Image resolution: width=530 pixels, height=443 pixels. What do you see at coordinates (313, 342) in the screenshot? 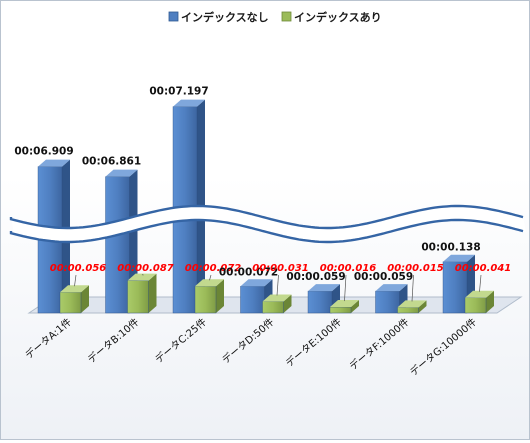
I see `category-label: データE:100件` at bounding box center [313, 342].